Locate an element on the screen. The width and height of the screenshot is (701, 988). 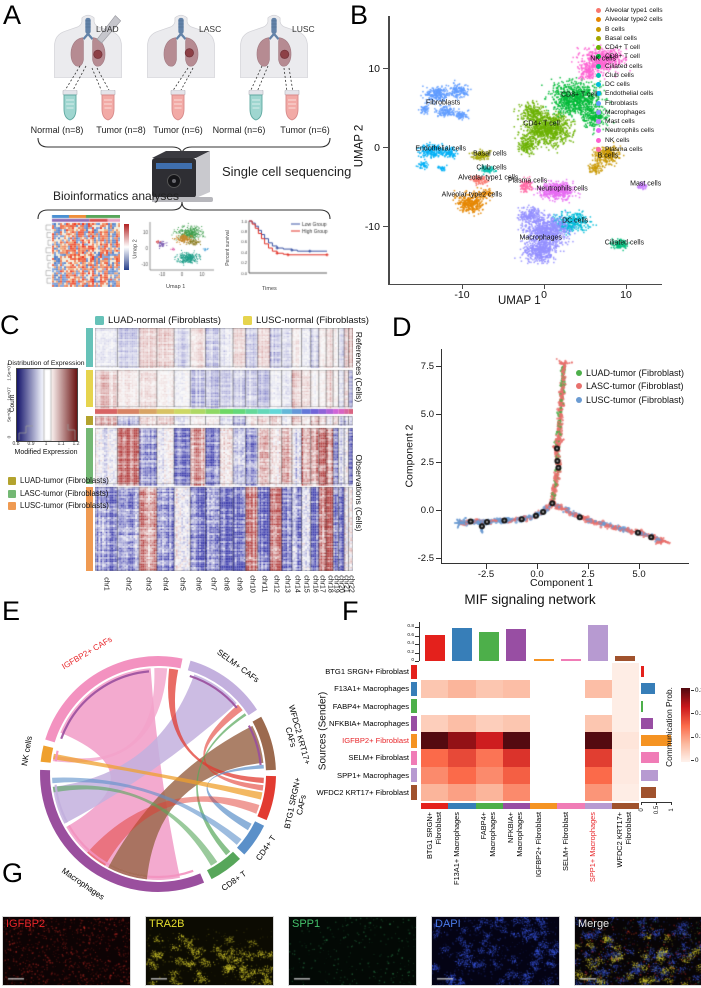
legend-label: Plasma cells is located at coordinates (624, 149).